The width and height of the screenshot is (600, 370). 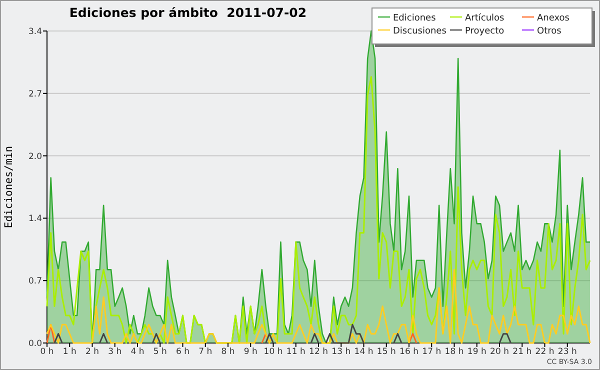 I want to click on x-tick-label: 8 h, so click(x=228, y=352).